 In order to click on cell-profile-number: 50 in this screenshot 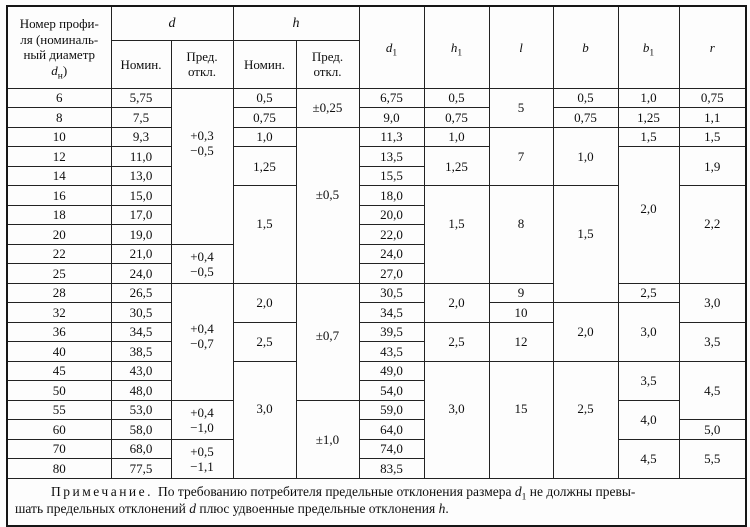, I will do `click(59, 390)`.